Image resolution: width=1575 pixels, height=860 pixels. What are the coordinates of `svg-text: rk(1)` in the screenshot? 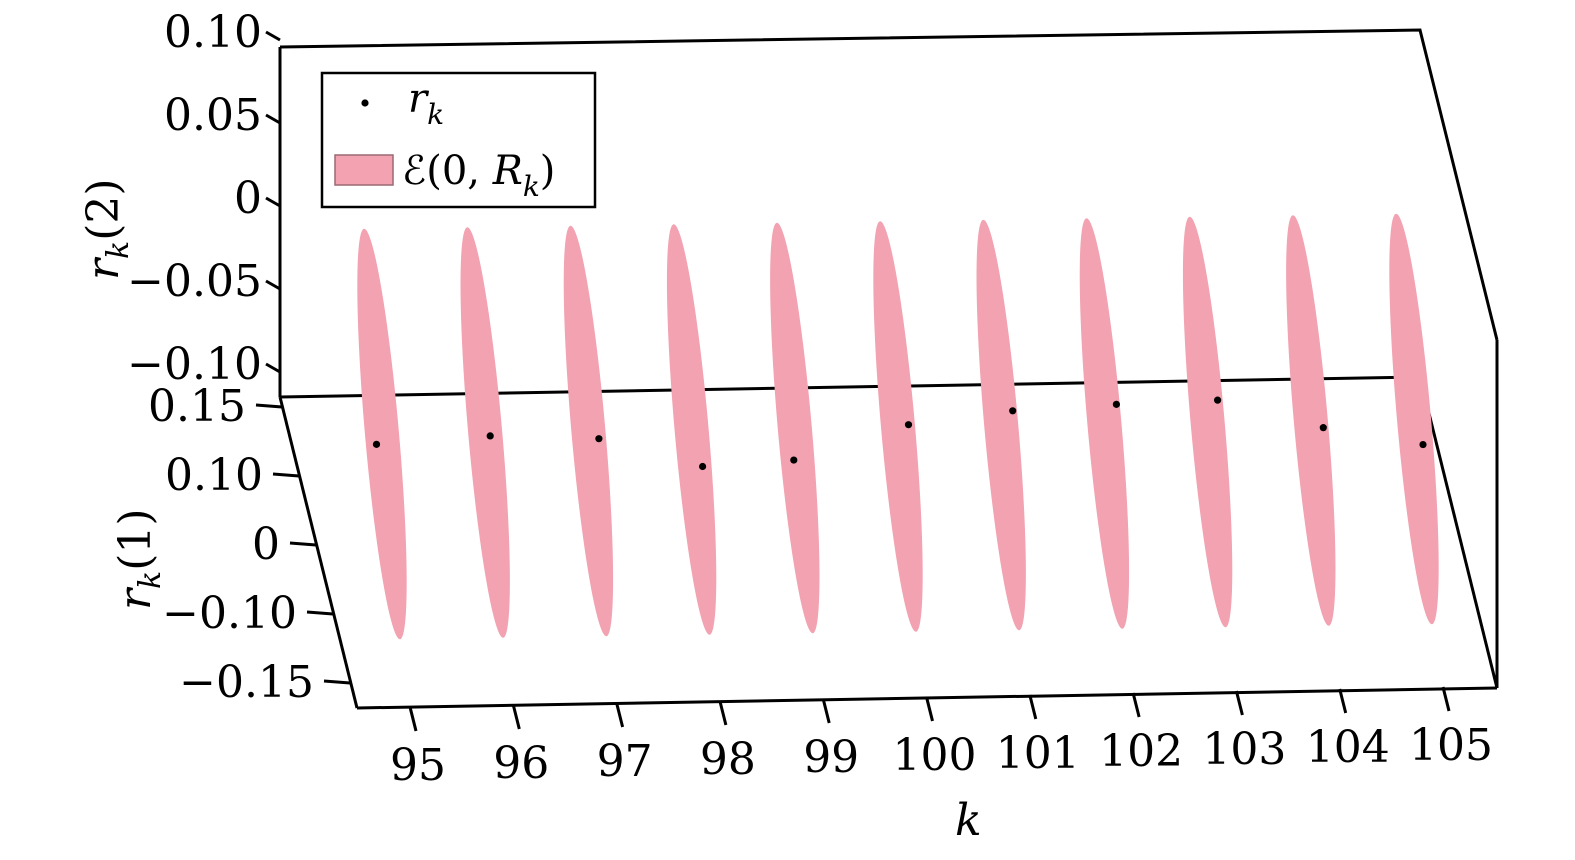 It's located at (139, 559).